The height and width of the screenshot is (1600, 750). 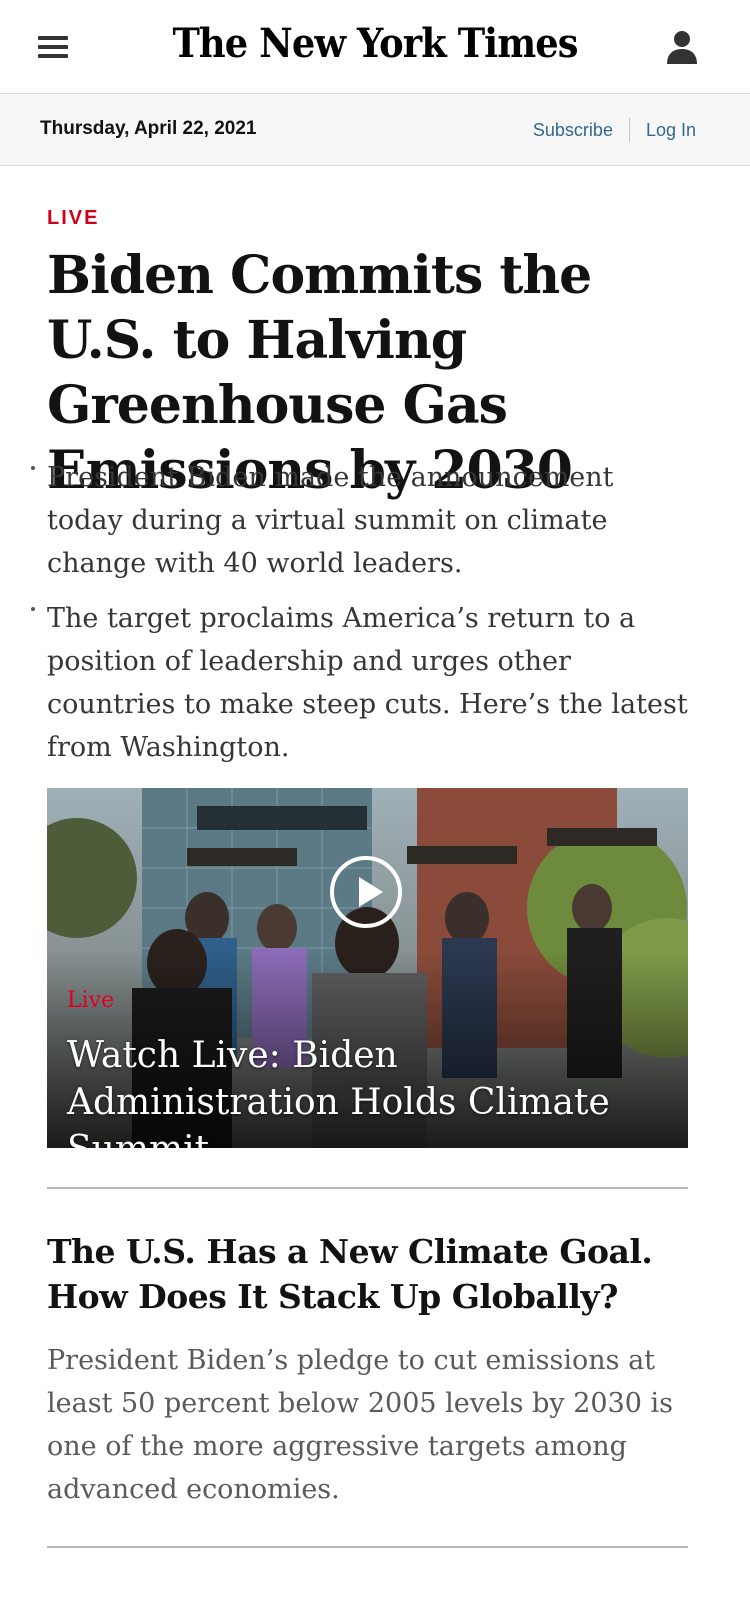 I want to click on hamburger-menu-icon, so click(x=53, y=47).